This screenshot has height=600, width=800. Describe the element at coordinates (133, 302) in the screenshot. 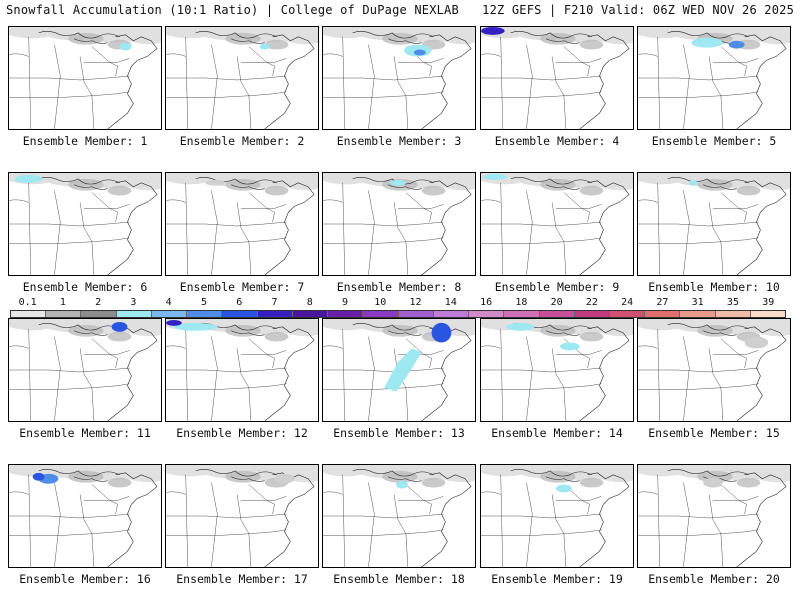

I see `colorbar-label: 3` at that location.